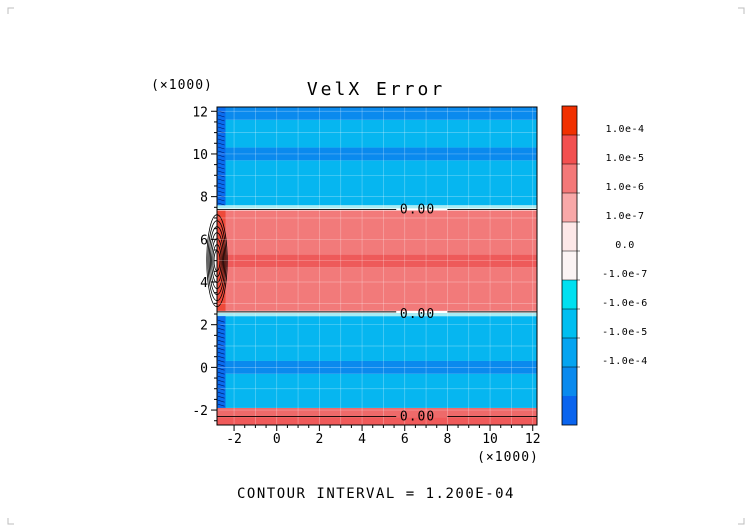 This screenshot has width=752, height=532. What do you see at coordinates (204, 198) in the screenshot?
I see `y-tick-label: 8` at bounding box center [204, 198].